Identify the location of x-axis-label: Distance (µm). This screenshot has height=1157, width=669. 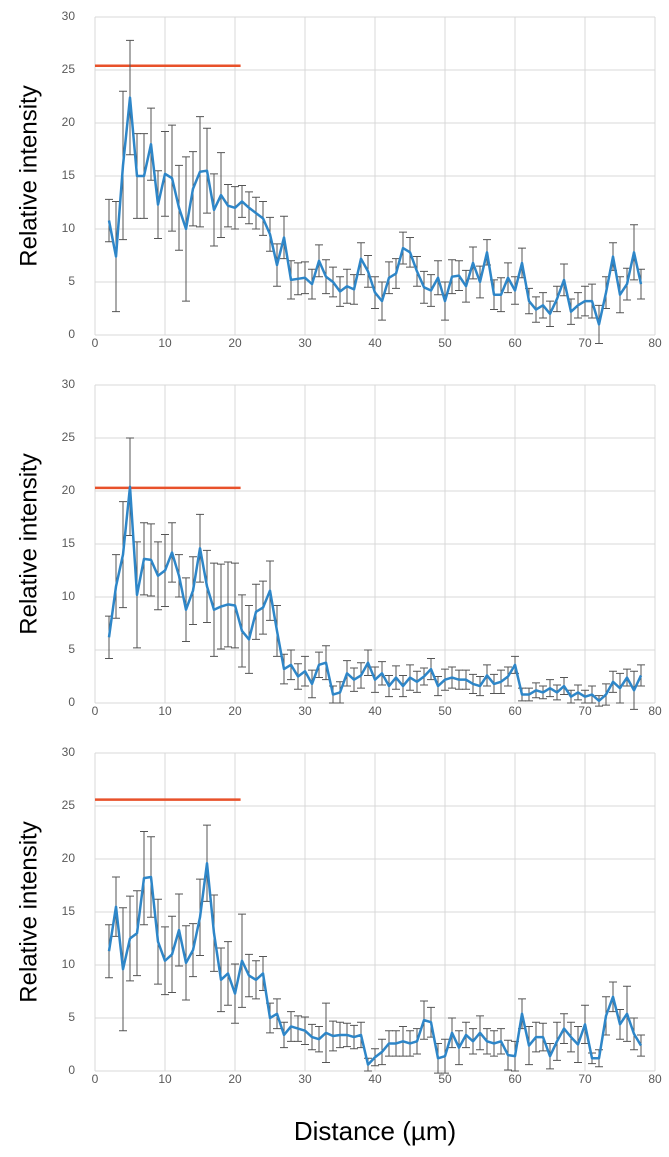
(375, 1131).